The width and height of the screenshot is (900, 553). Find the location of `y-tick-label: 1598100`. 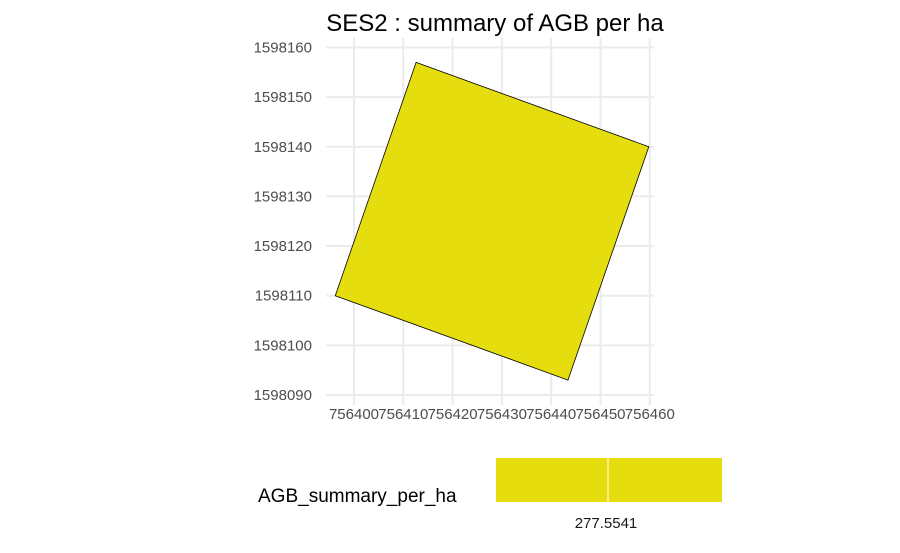

y-tick-label: 1598100 is located at coordinates (283, 345).